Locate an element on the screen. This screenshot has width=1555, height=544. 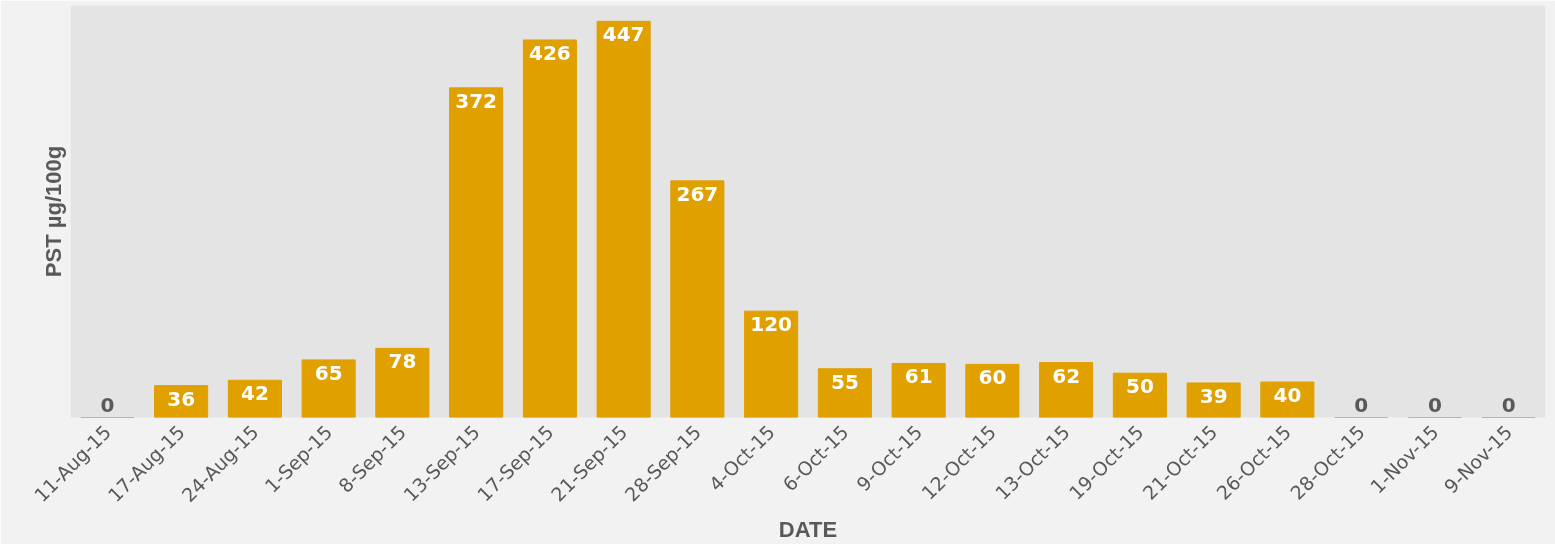
data-label: 36 is located at coordinates (181, 398).